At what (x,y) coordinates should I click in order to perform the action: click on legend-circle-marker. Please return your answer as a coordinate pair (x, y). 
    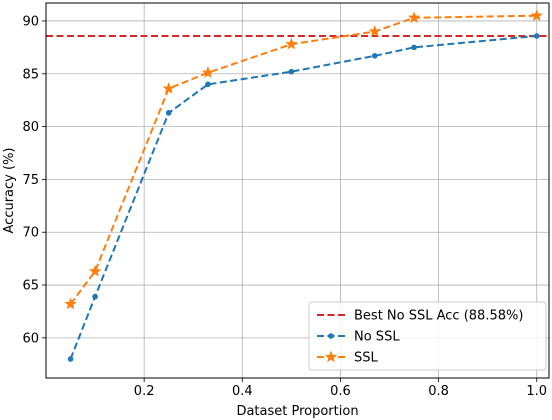
    Looking at the image, I should click on (331, 336).